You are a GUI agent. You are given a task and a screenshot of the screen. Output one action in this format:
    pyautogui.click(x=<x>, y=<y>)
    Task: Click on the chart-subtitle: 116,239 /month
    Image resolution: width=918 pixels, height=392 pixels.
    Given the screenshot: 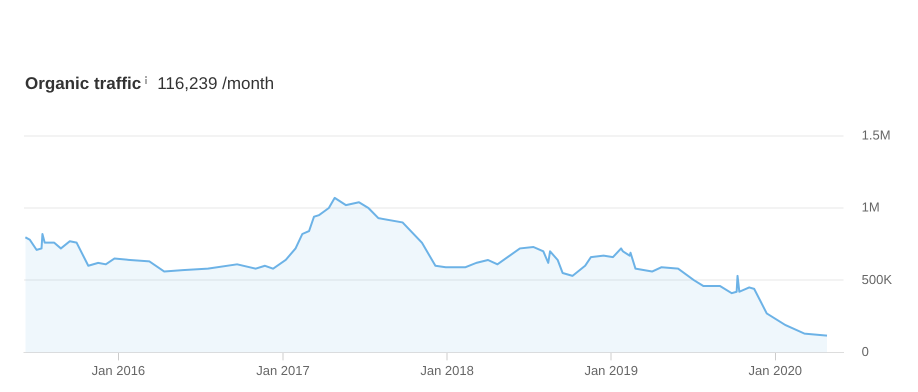 What is the action you would take?
    pyautogui.click(x=215, y=83)
    